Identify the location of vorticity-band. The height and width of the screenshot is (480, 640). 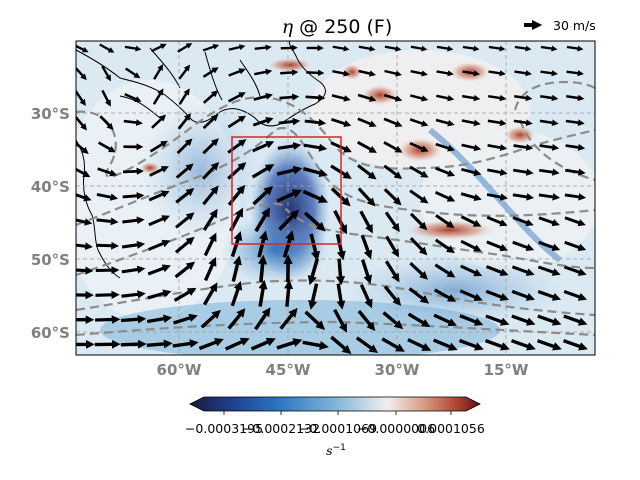
(275, 250).